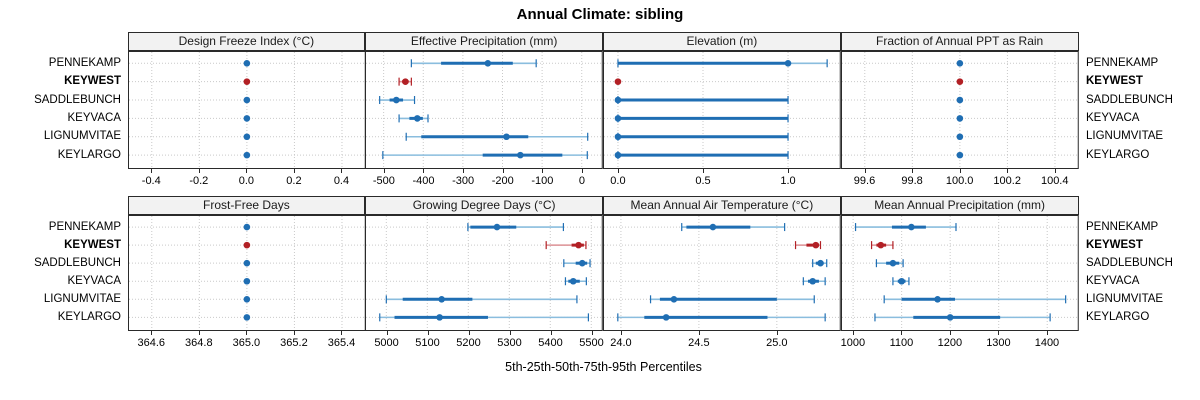 Image resolution: width=1200 pixels, height=400 pixels. What do you see at coordinates (246, 41) in the screenshot?
I see `panel-header-design-freeze-index: Design Freeze Index (°C)` at bounding box center [246, 41].